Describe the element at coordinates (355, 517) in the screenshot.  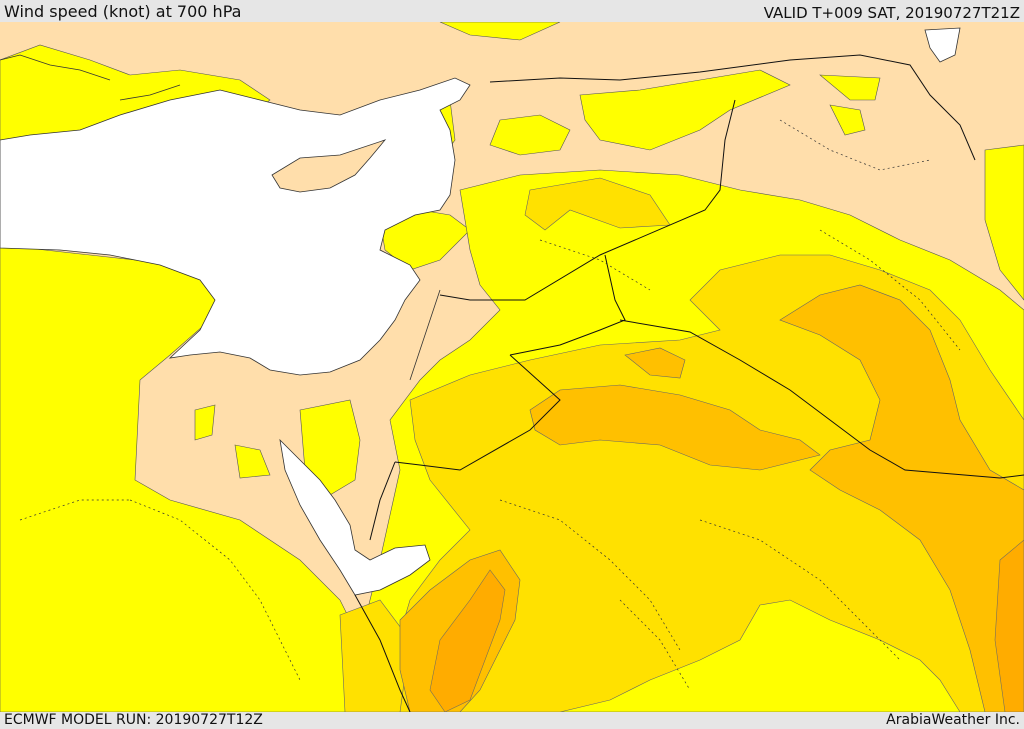
I see `red-sea` at that location.